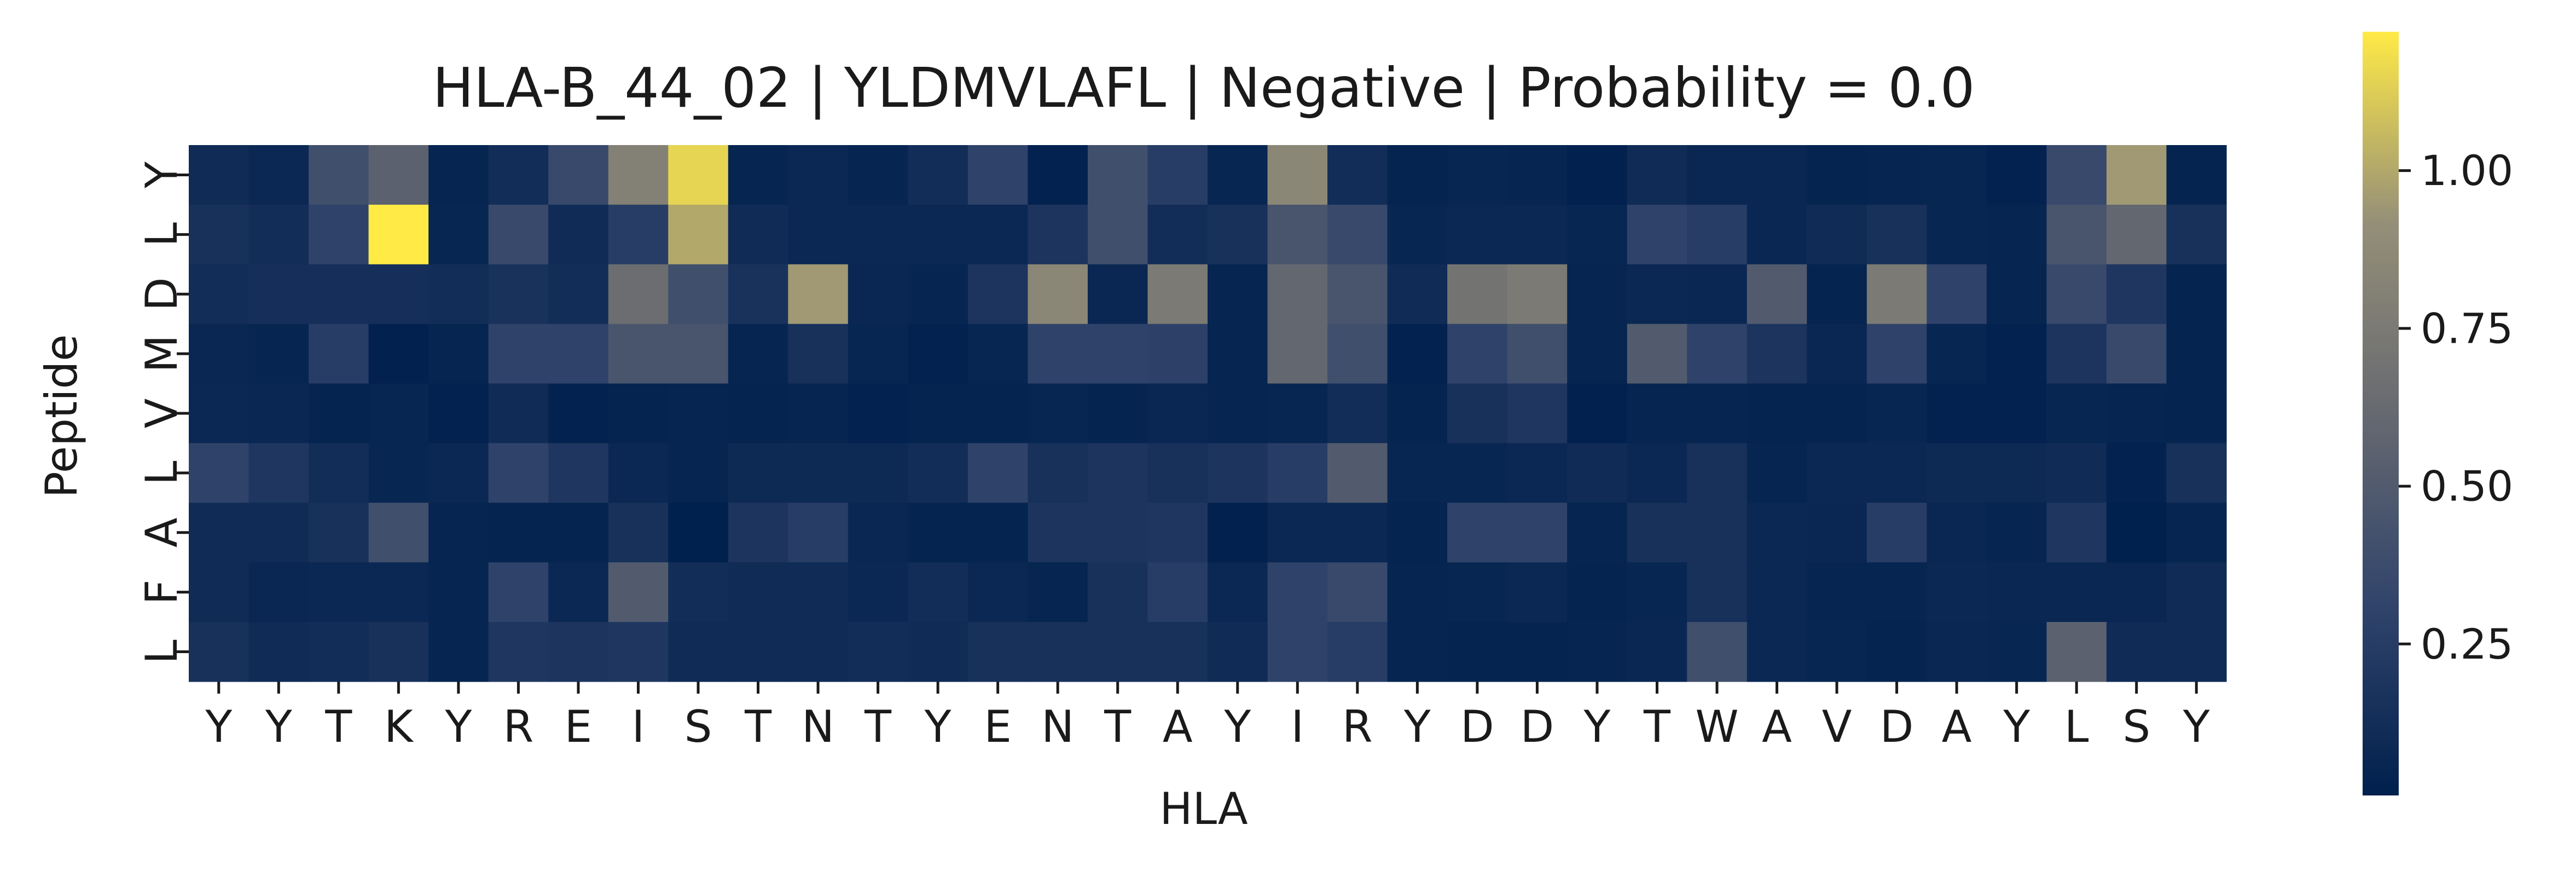 The width and height of the screenshot is (2576, 871). What do you see at coordinates (1297, 726) in the screenshot?
I see `x-tick-label: I` at bounding box center [1297, 726].